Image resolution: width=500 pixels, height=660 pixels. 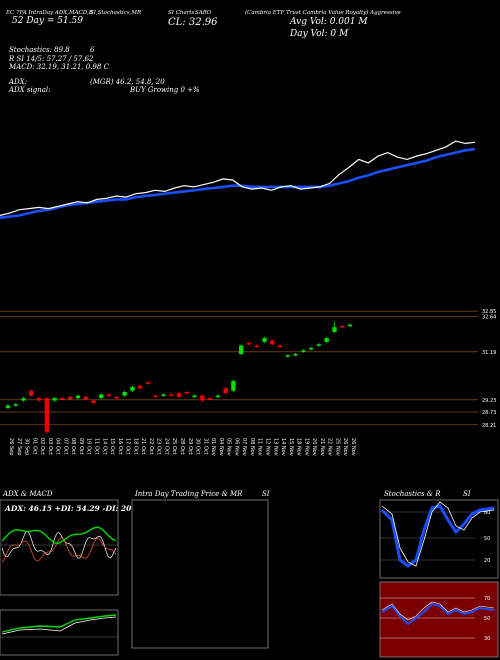 What do you see at coordinates (189, 494) in the screenshot?
I see `intraday-panel-title: Intra Day Trading Price & MR` at bounding box center [189, 494].